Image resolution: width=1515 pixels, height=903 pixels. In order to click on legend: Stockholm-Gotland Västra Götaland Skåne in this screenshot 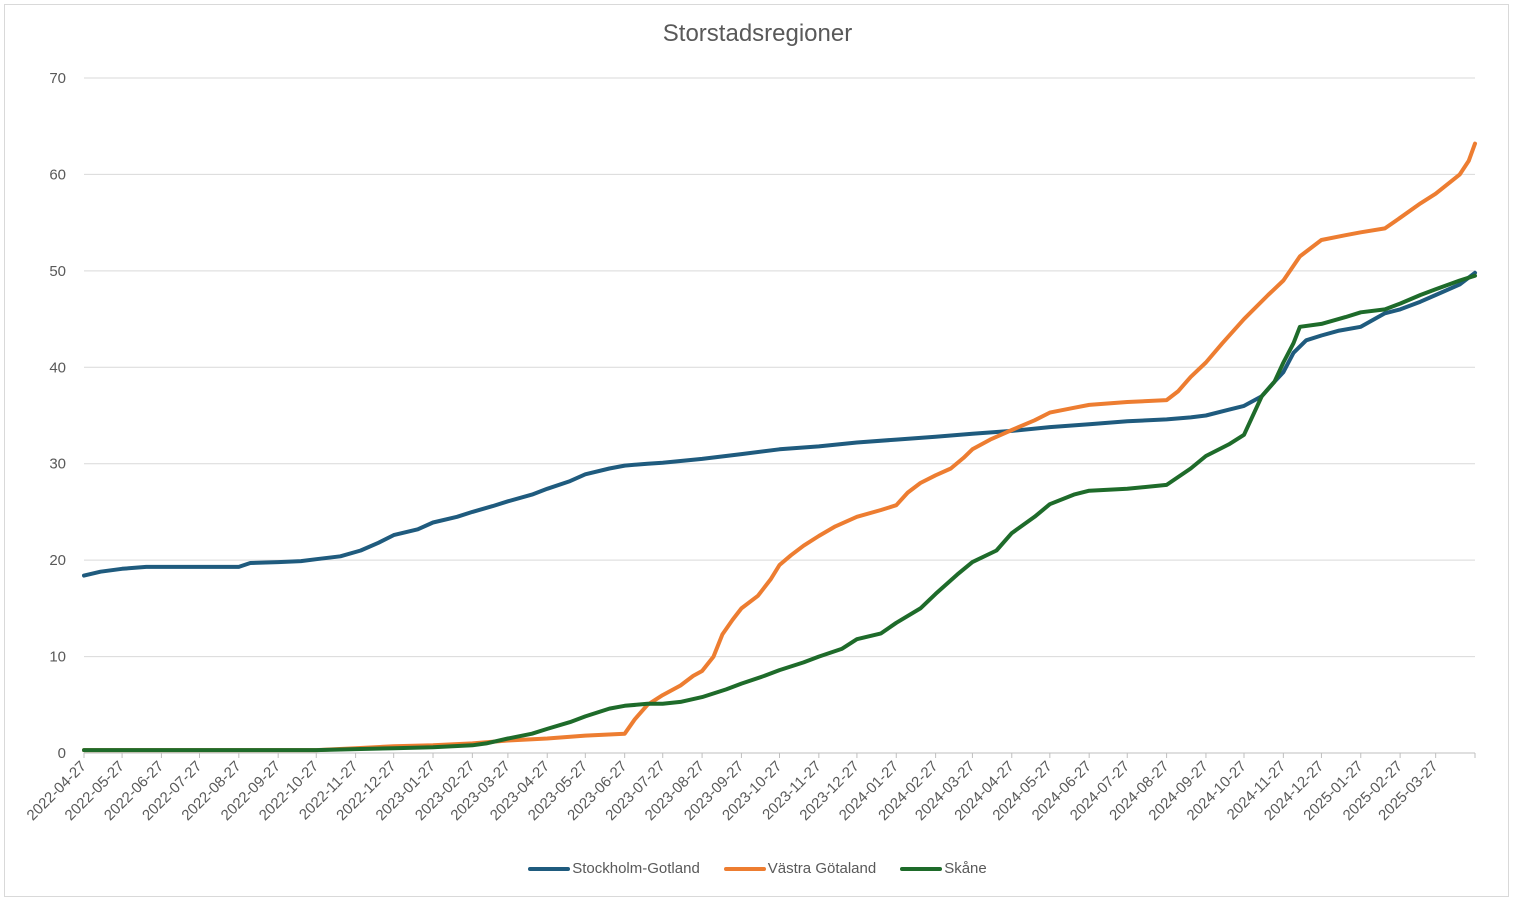, I will do `click(757, 868)`.